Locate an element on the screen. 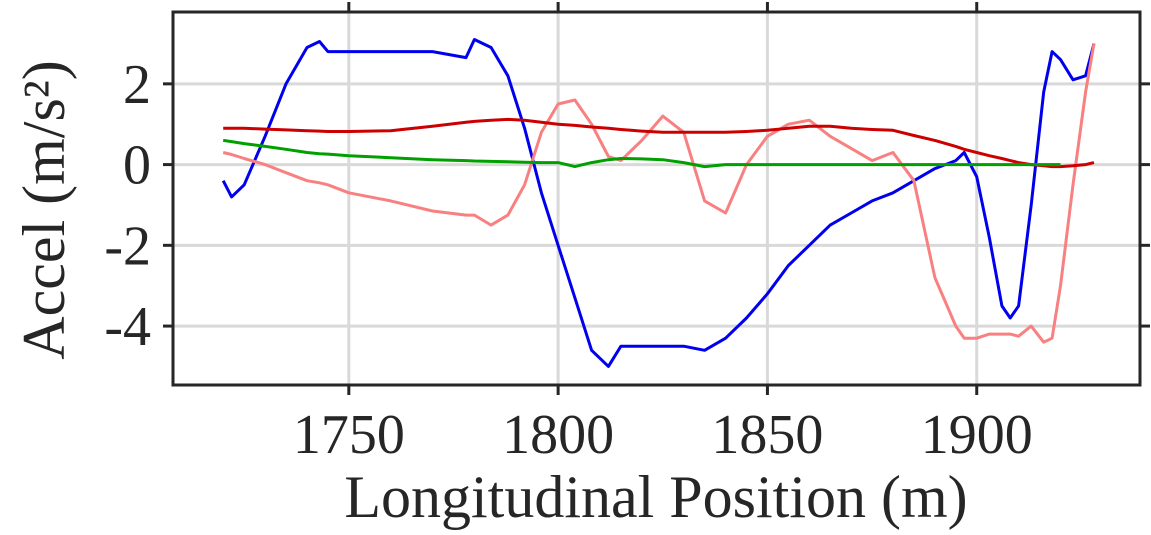  y-tick-label: 0 is located at coordinates (137, 166).